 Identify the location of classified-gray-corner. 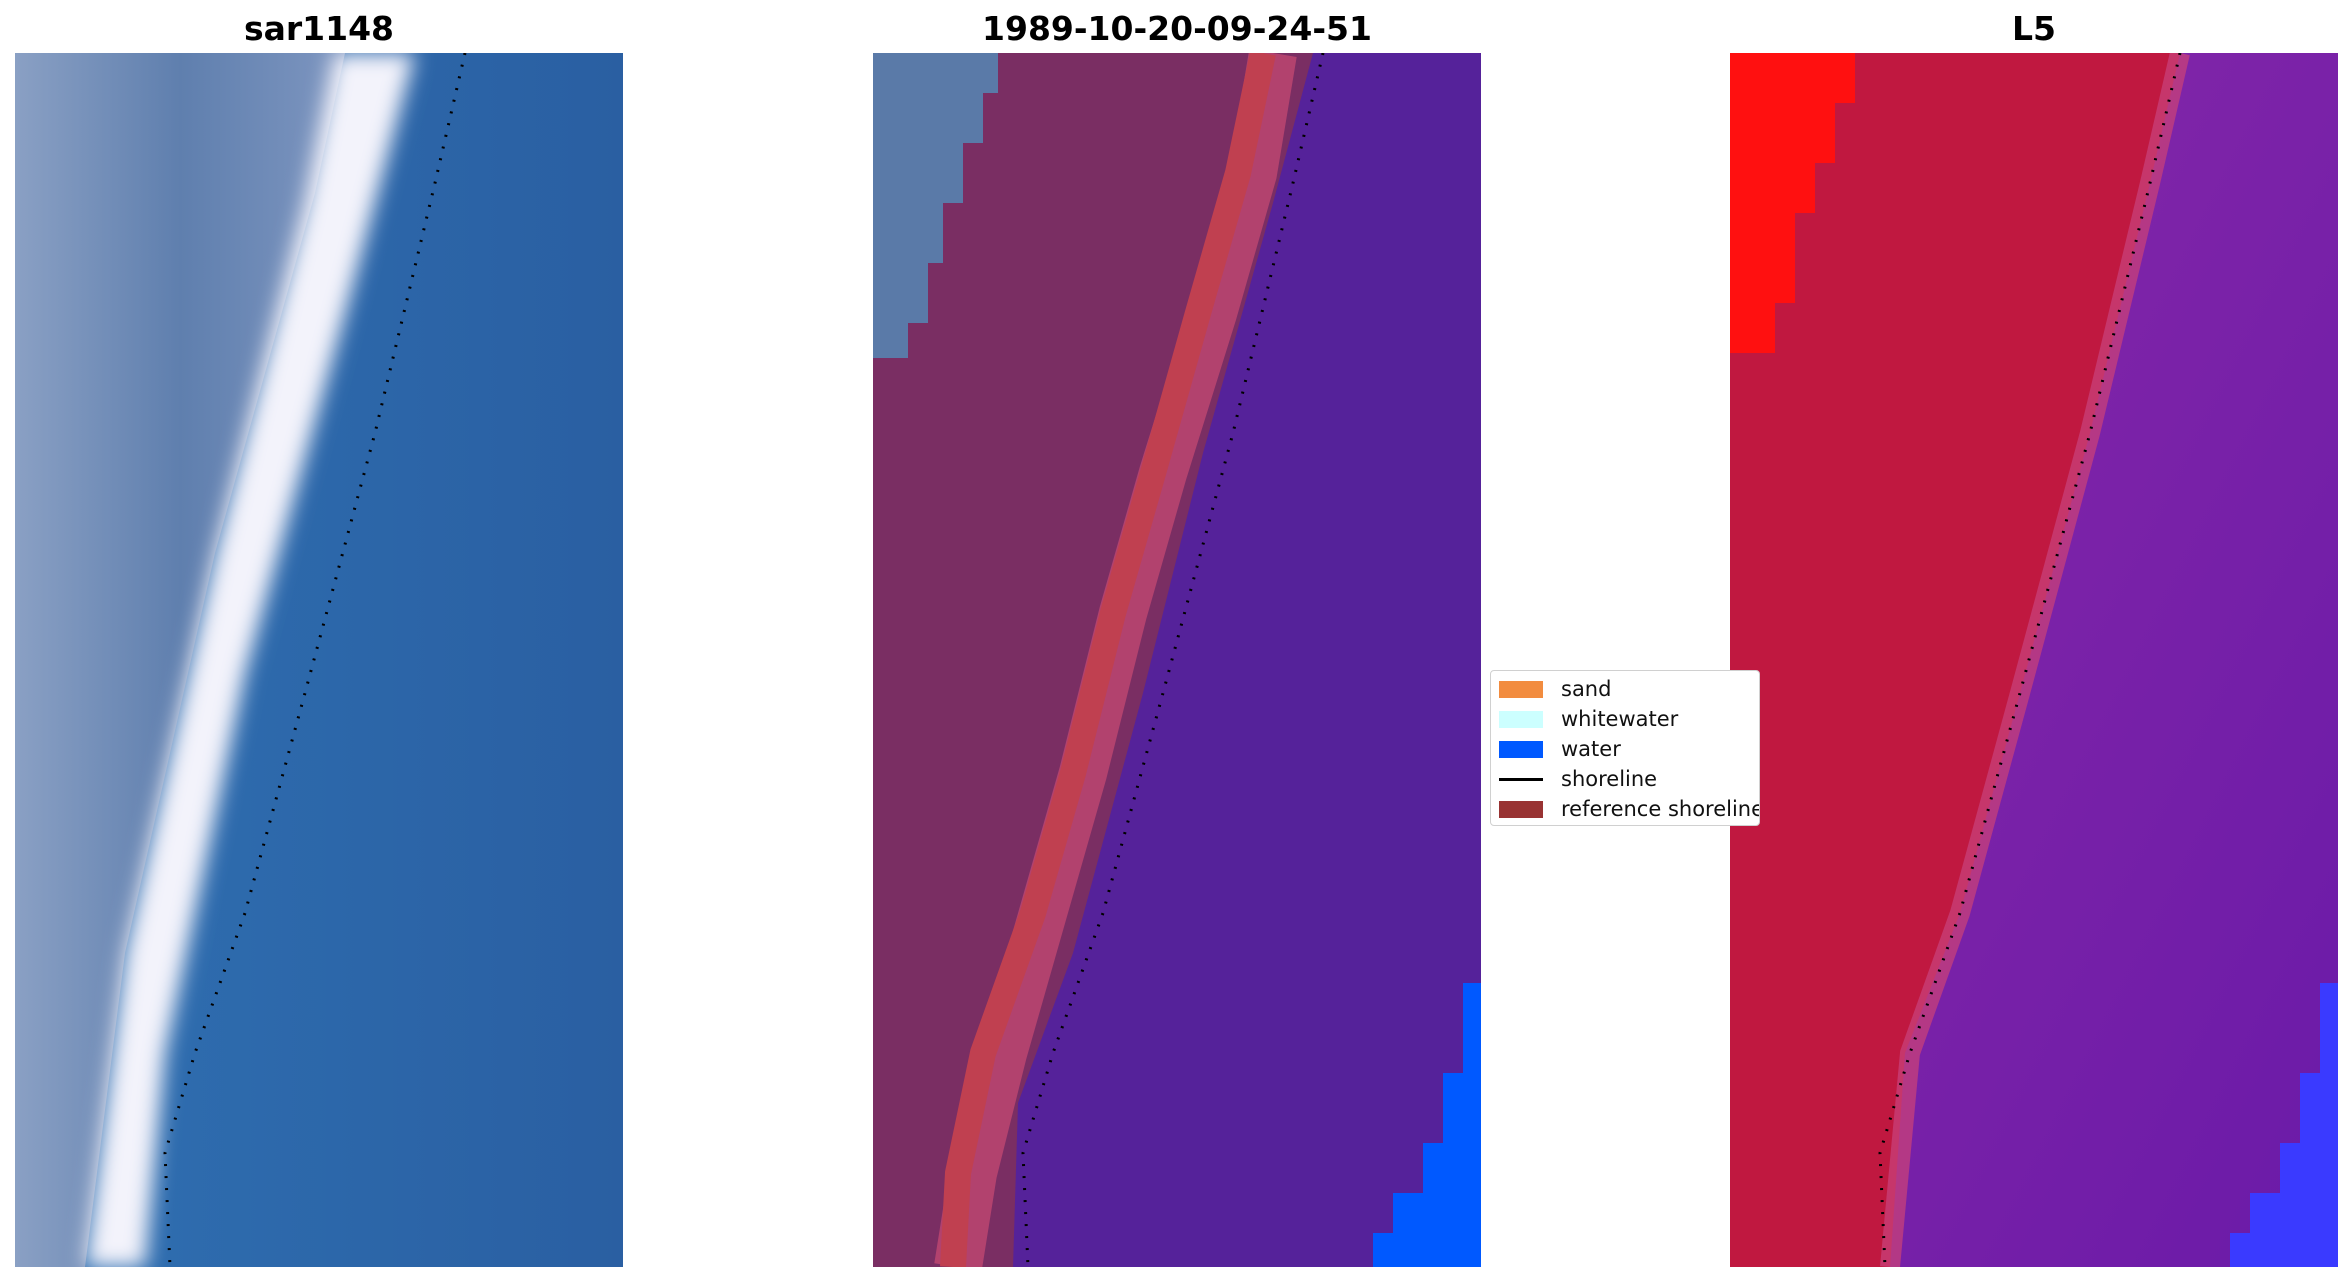
(935, 205).